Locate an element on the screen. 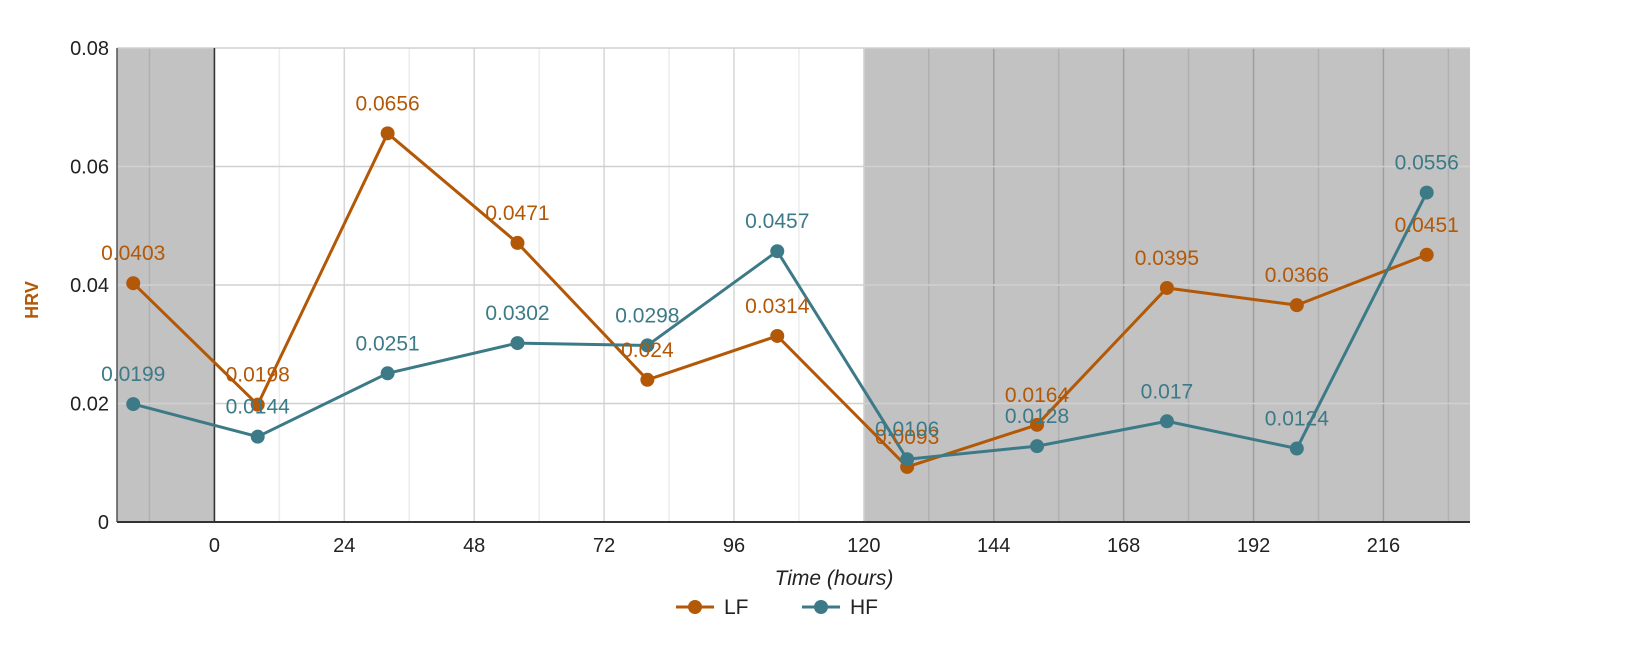  data-label-lf: 0.0314 is located at coordinates (777, 306).